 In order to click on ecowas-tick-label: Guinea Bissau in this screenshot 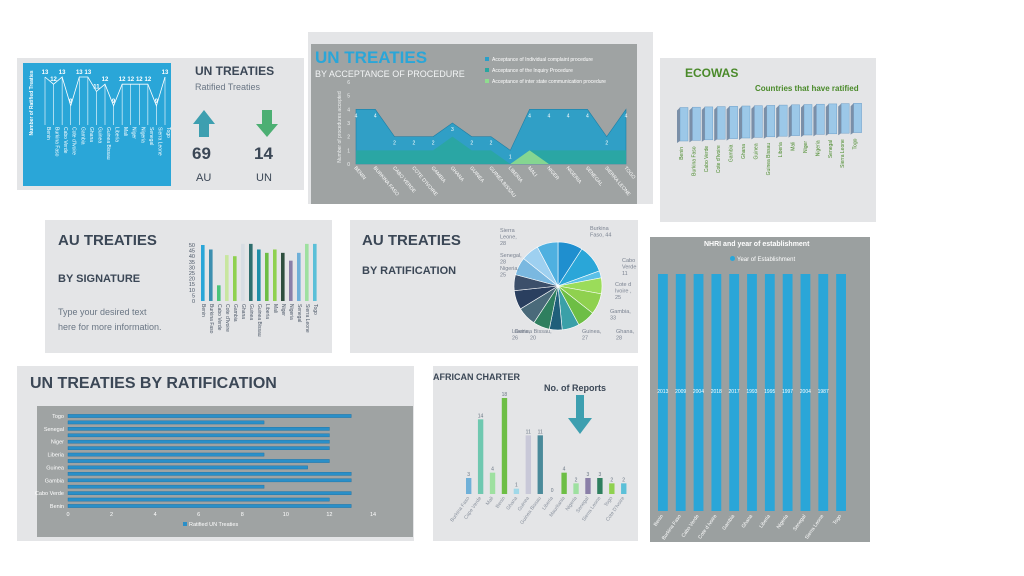, I will do `click(769, 159)`.